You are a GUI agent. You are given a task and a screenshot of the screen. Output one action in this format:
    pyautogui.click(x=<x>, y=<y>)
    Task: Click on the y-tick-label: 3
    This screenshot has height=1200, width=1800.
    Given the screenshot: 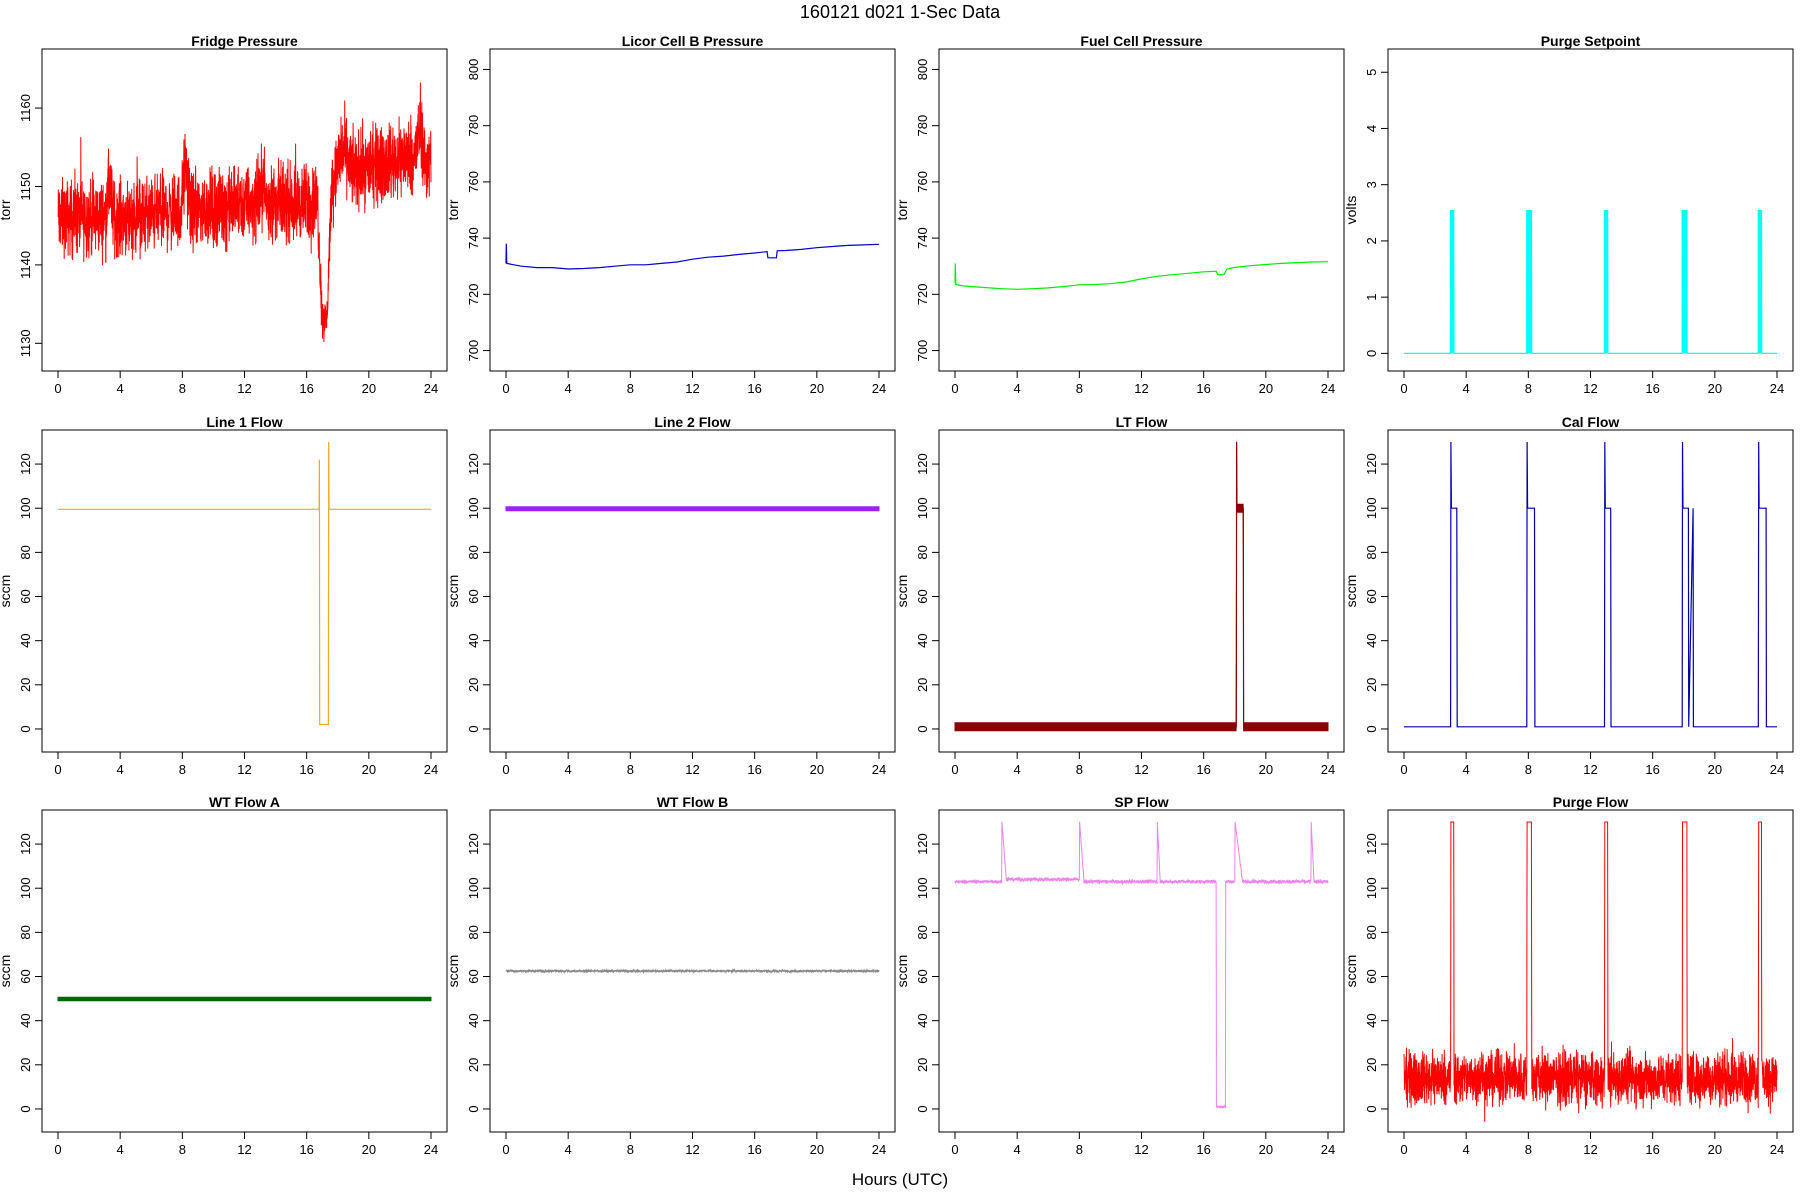 What is the action you would take?
    pyautogui.click(x=1371, y=184)
    